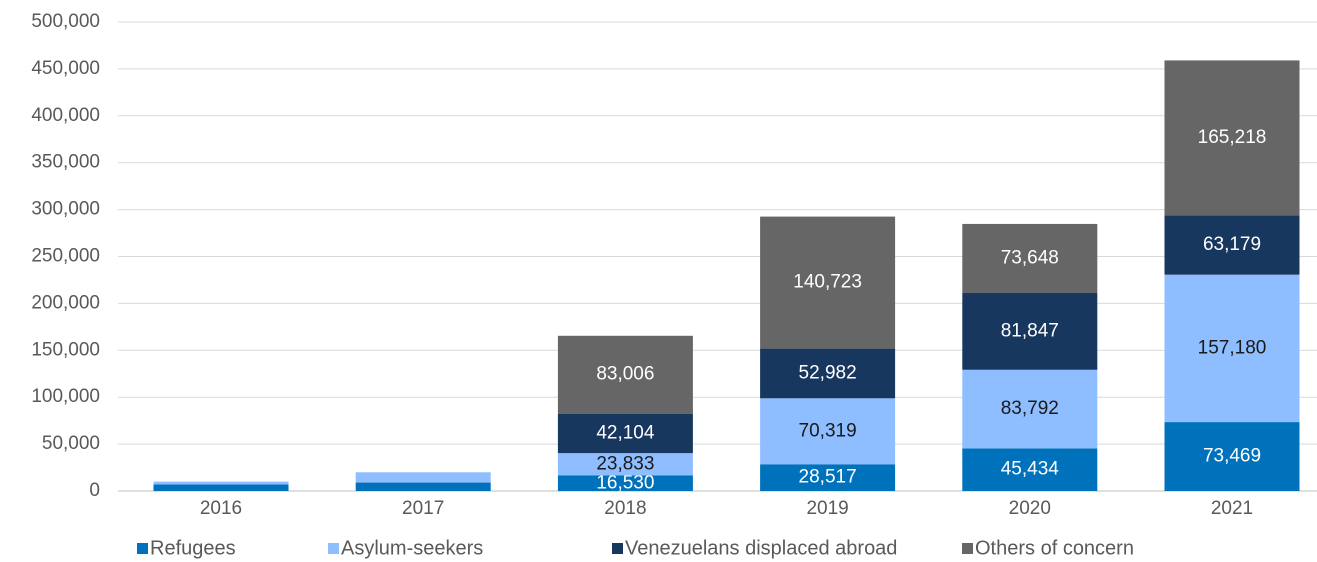 The image size is (1317, 562). Describe the element at coordinates (423, 508) in the screenshot. I see `x-tick-label: 2017` at that location.